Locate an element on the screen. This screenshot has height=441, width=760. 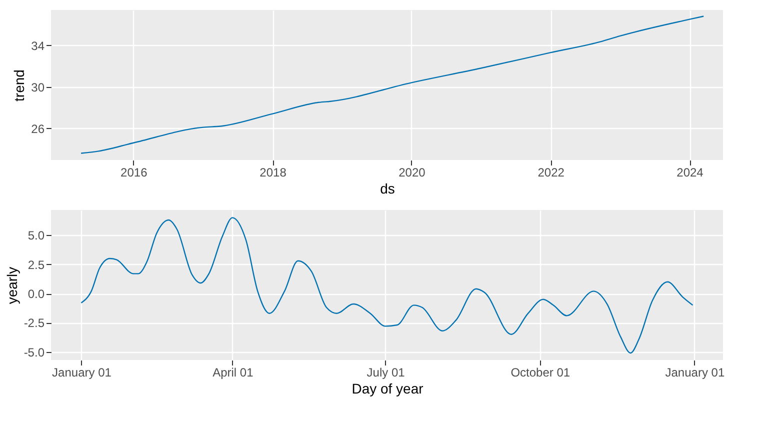
y-tick-label: 2.5 is located at coordinates (36, 265).